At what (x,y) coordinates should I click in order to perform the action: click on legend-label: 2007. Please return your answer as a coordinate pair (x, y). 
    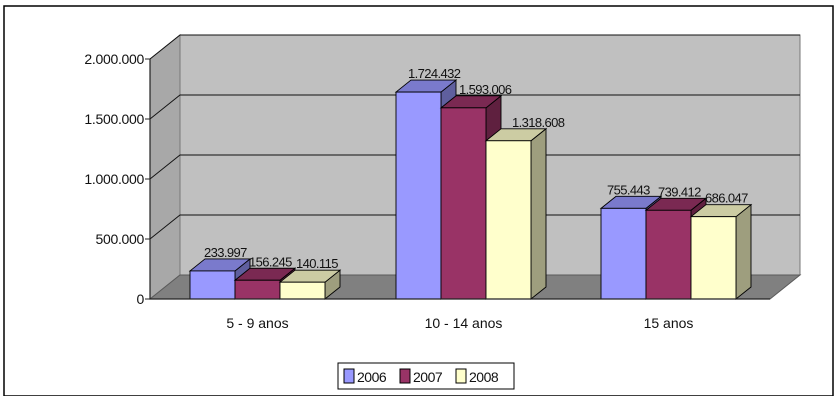
    Looking at the image, I should click on (428, 377).